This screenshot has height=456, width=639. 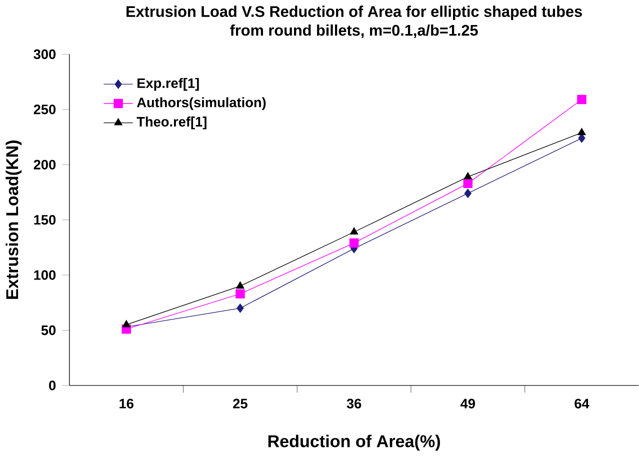 What do you see at coordinates (354, 22) in the screenshot?
I see `chart-title: Extrusion Load V.S Reduction of Area for elliptic shaped tubes from round billets, m=0.1,a/b=1.25` at bounding box center [354, 22].